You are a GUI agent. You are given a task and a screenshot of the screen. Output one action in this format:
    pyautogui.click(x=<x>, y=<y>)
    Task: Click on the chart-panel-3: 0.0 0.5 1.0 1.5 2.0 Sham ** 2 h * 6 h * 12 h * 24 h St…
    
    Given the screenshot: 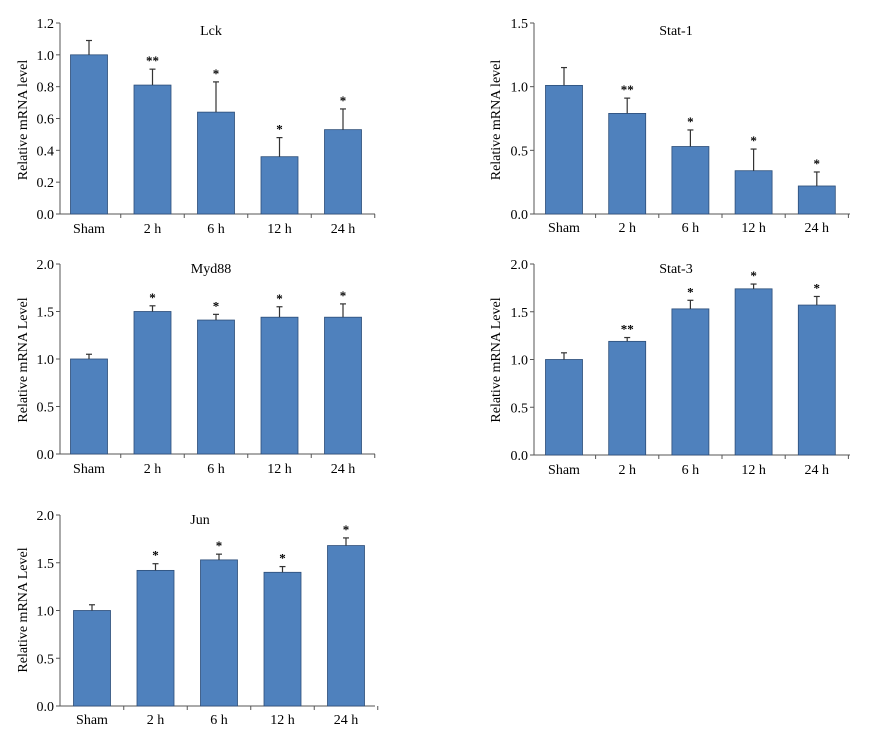 What is the action you would take?
    pyautogui.click(x=669, y=368)
    